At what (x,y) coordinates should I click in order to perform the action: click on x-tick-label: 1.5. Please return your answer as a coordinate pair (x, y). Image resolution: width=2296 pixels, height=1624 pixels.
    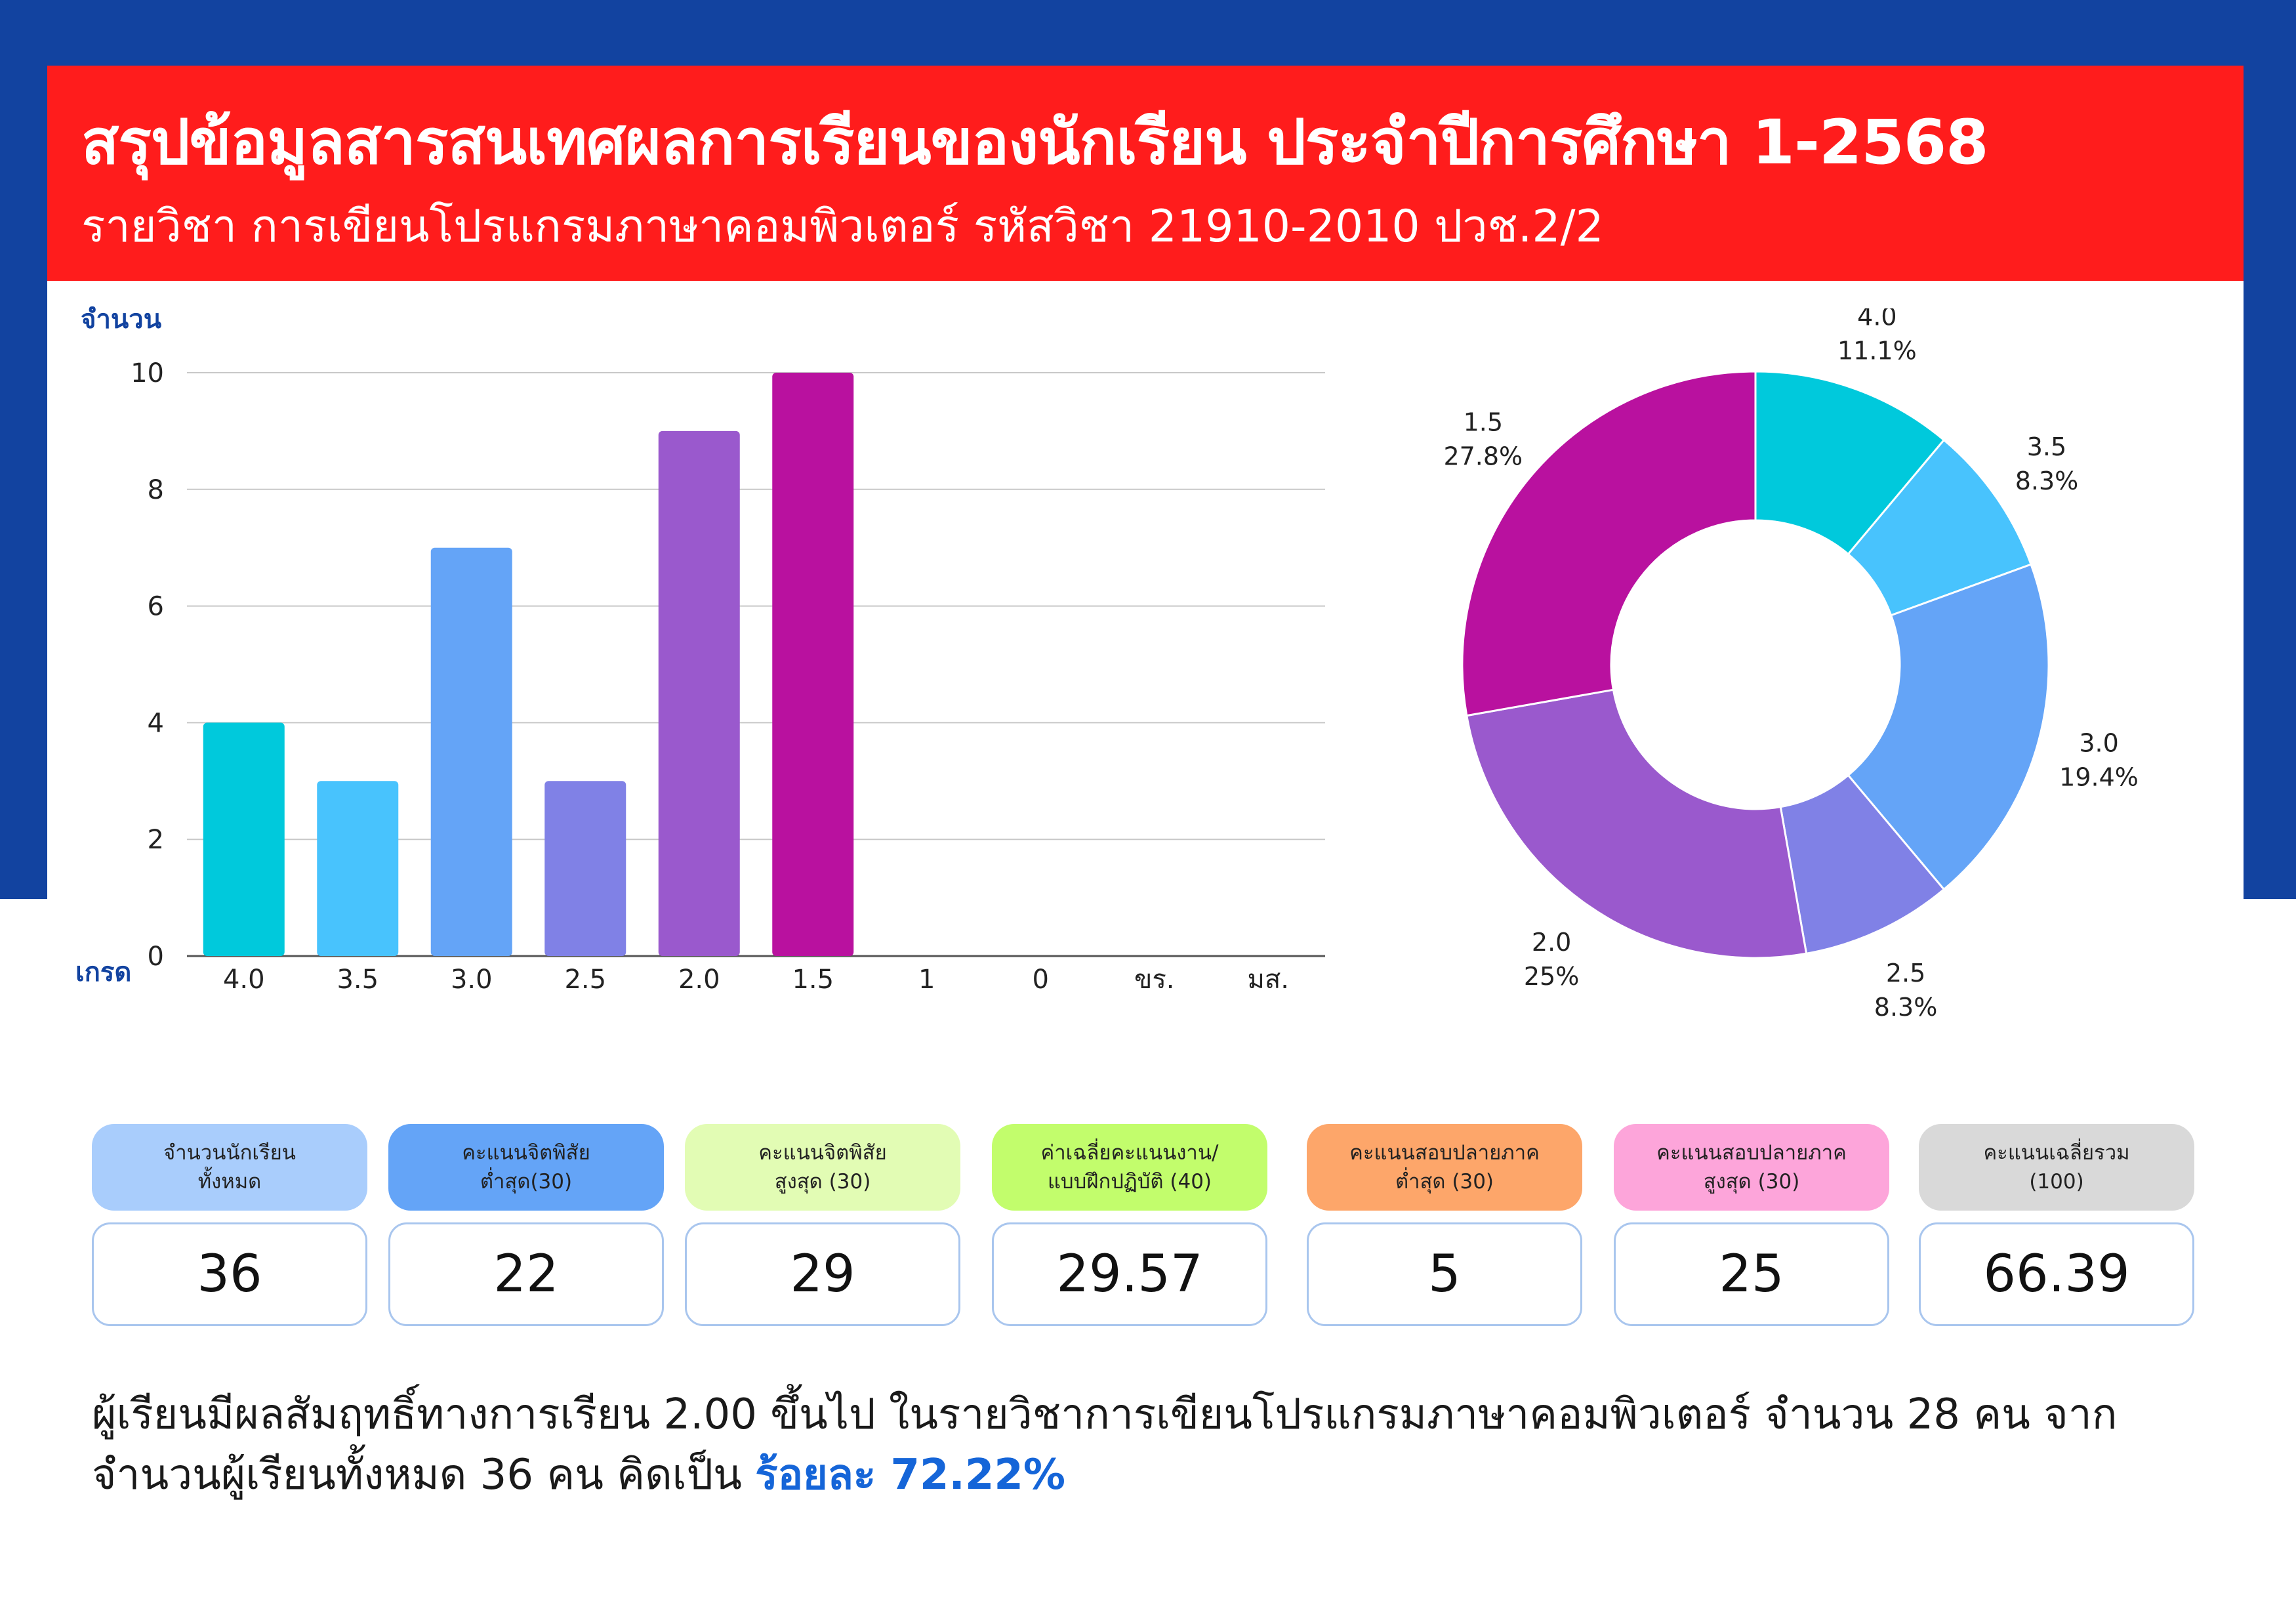
    Looking at the image, I should click on (813, 980).